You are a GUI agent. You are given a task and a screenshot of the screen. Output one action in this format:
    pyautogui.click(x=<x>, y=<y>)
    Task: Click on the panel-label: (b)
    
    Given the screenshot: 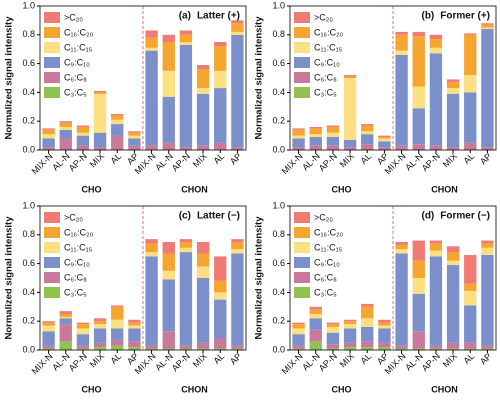 What is the action you would take?
    pyautogui.click(x=427, y=16)
    